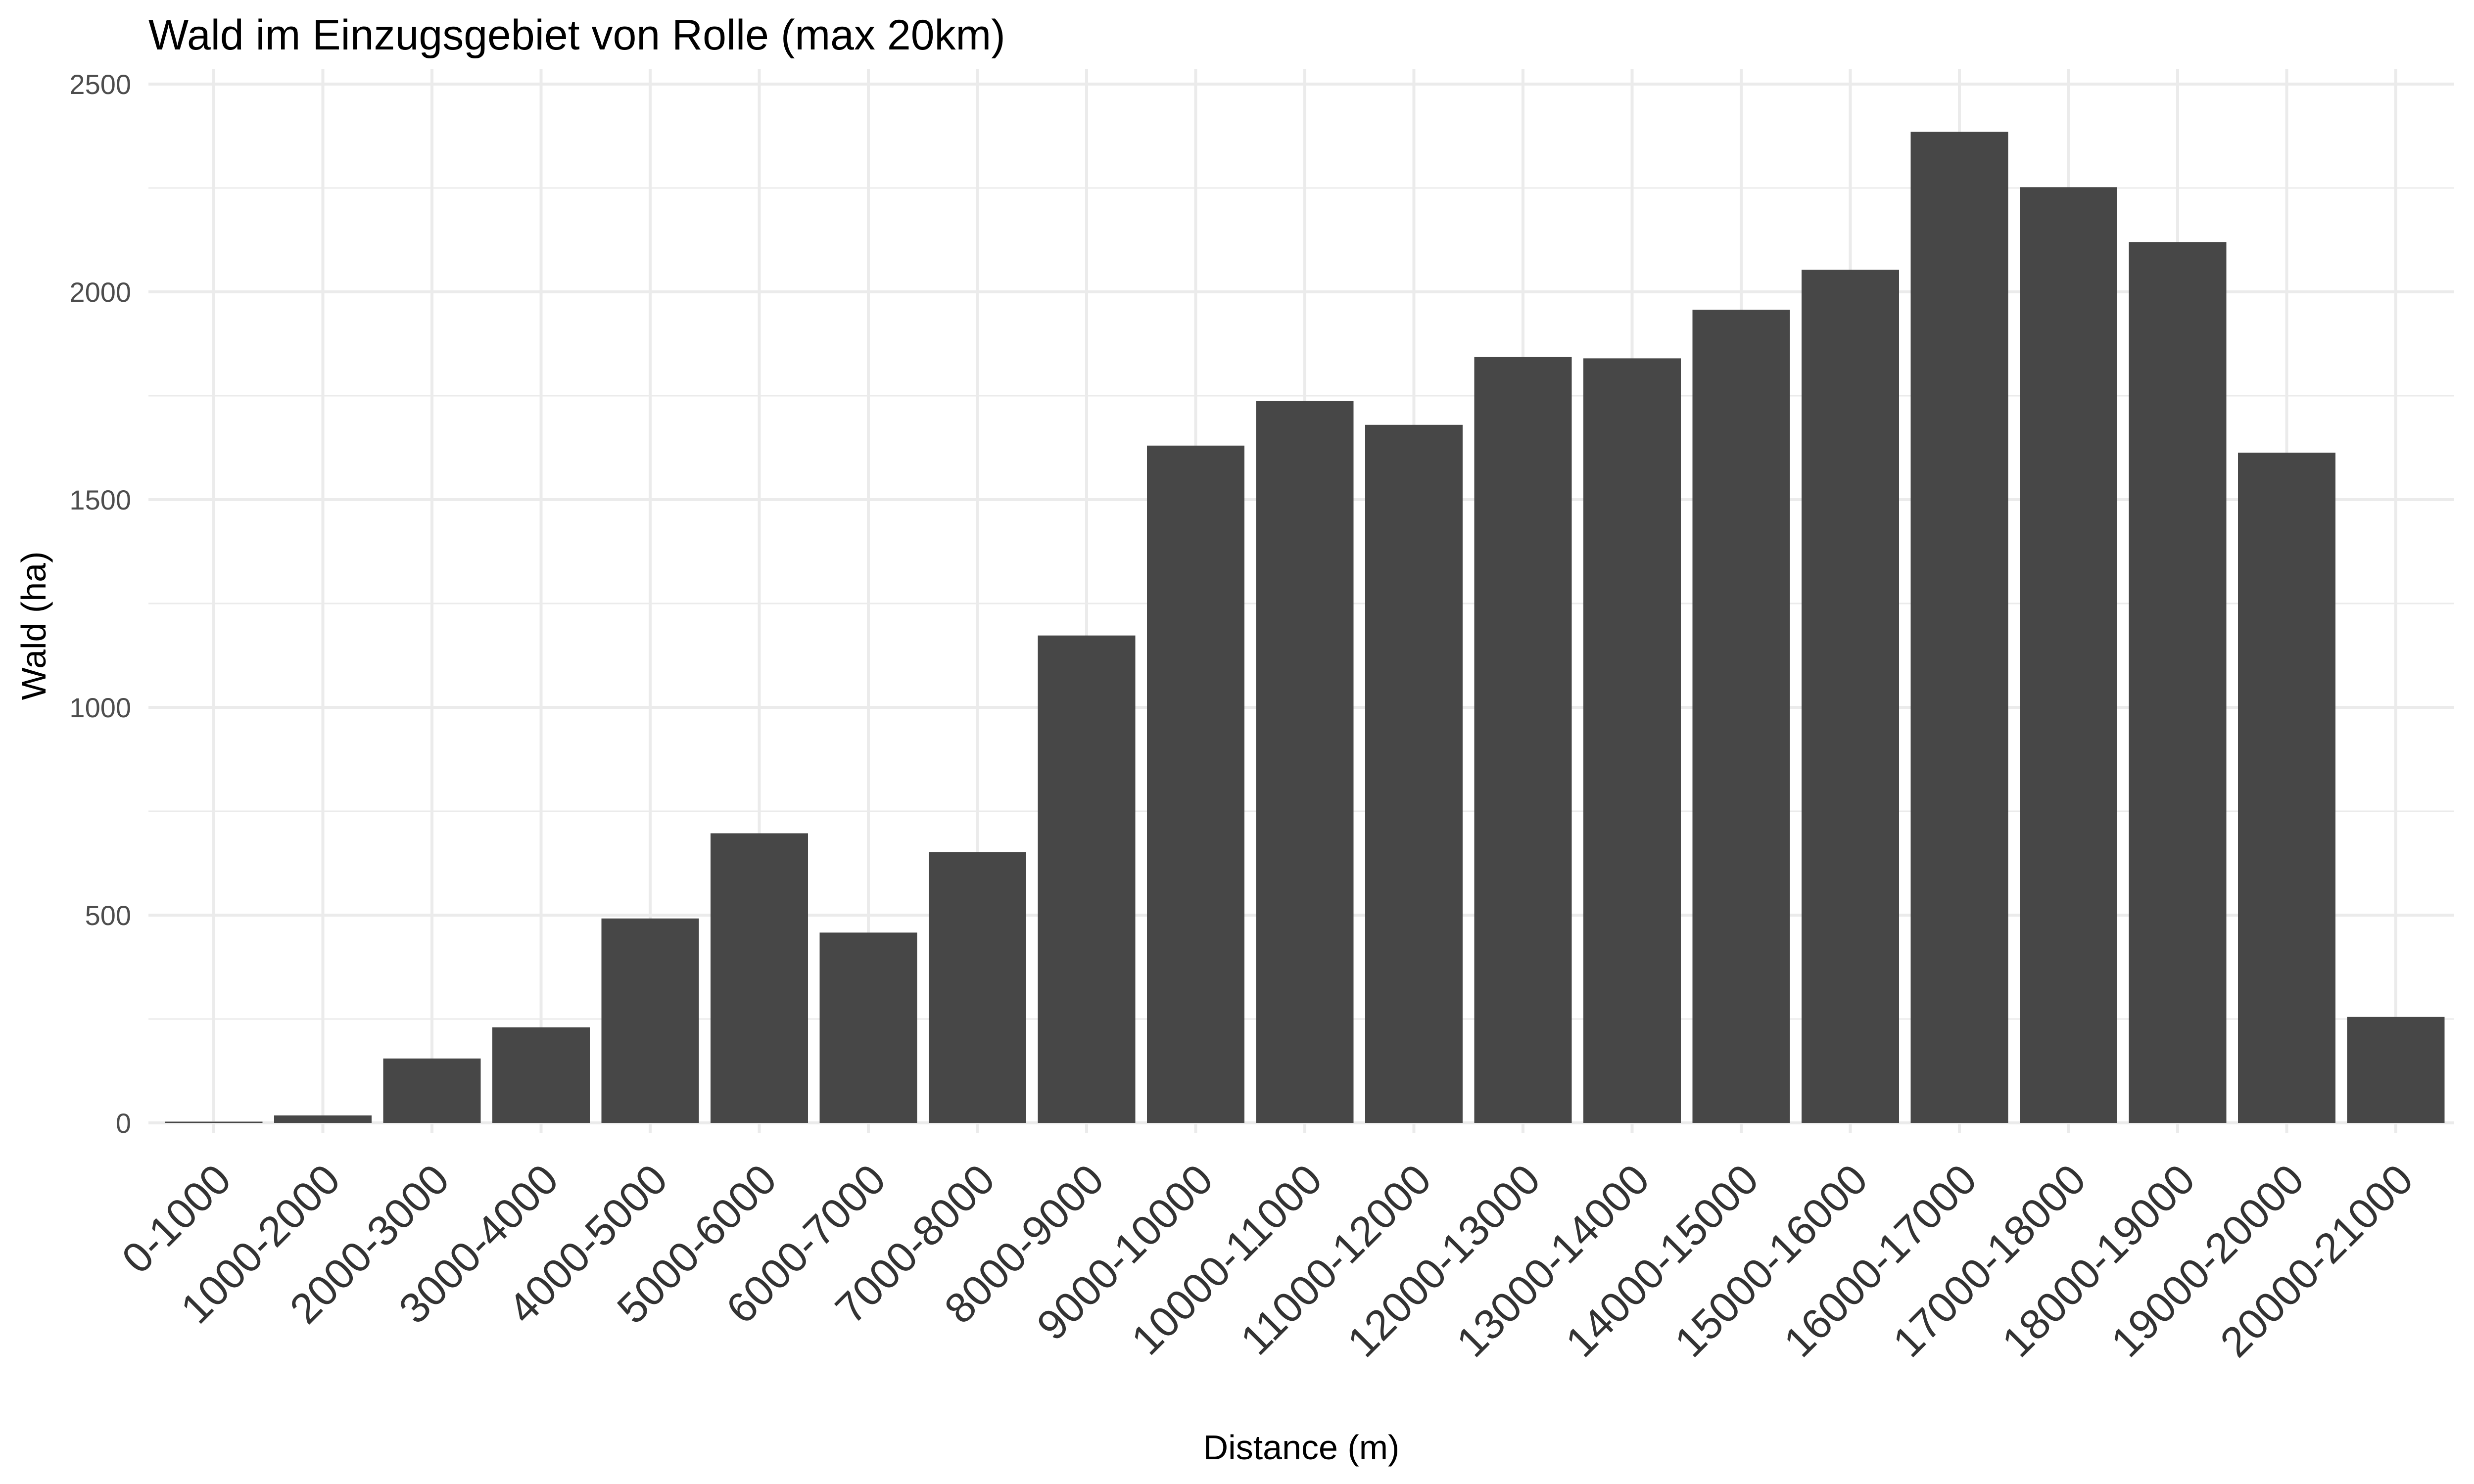 The width and height of the screenshot is (2474, 1484). I want to click on x-tick-label-14: 14000-15000, so click(1662, 1261).